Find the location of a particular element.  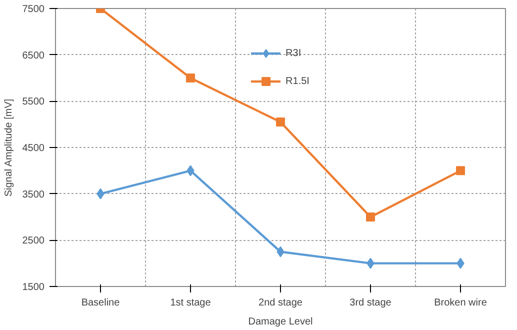

y-tick-label: 4500 is located at coordinates (33, 148).